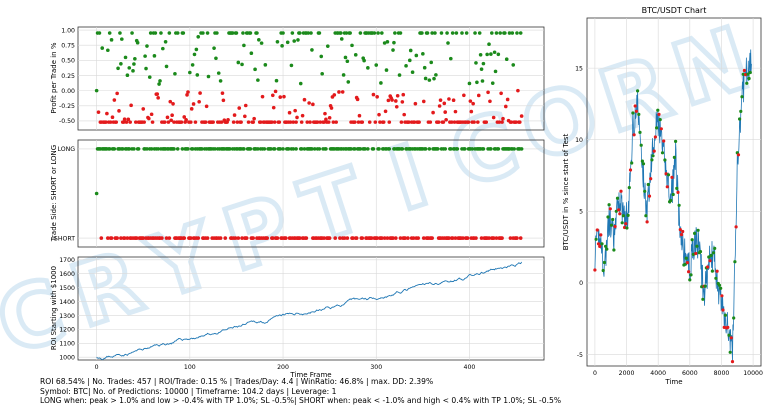  I want to click on p2-marks, so click(309, 193).